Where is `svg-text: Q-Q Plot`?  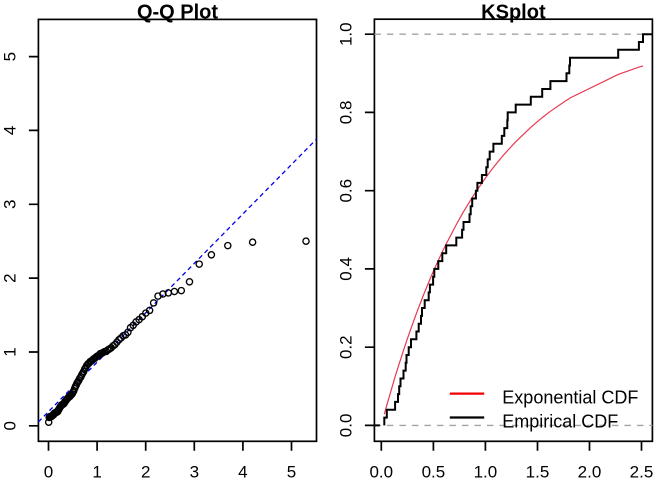 svg-text: Q-Q Plot is located at coordinates (177, 12).